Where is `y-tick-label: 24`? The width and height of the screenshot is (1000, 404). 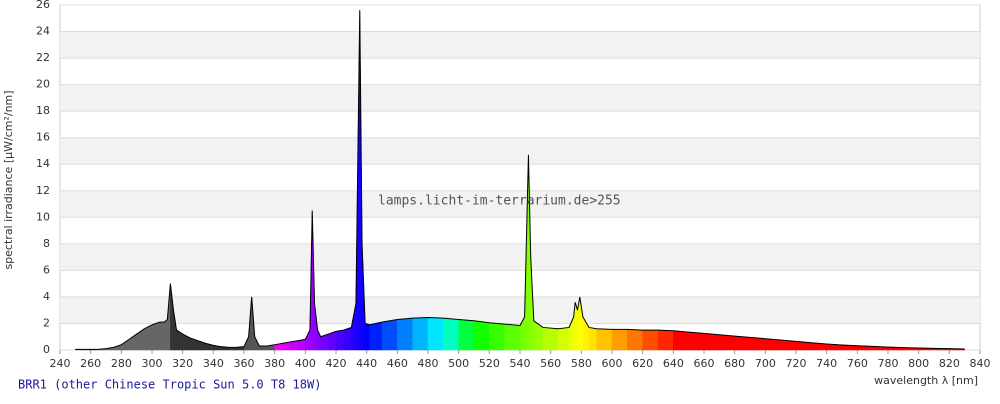
y-tick-label: 24 is located at coordinates (43, 31).